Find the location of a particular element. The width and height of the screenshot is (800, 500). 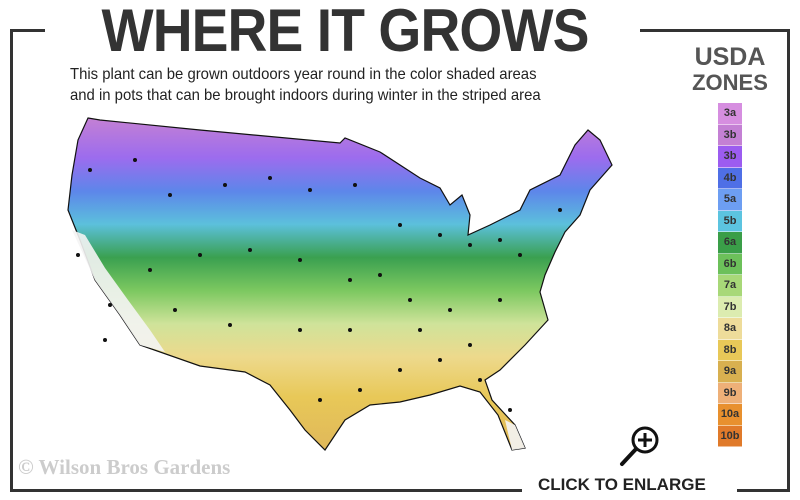

legend-zone-10b: 10b is located at coordinates (730, 436).